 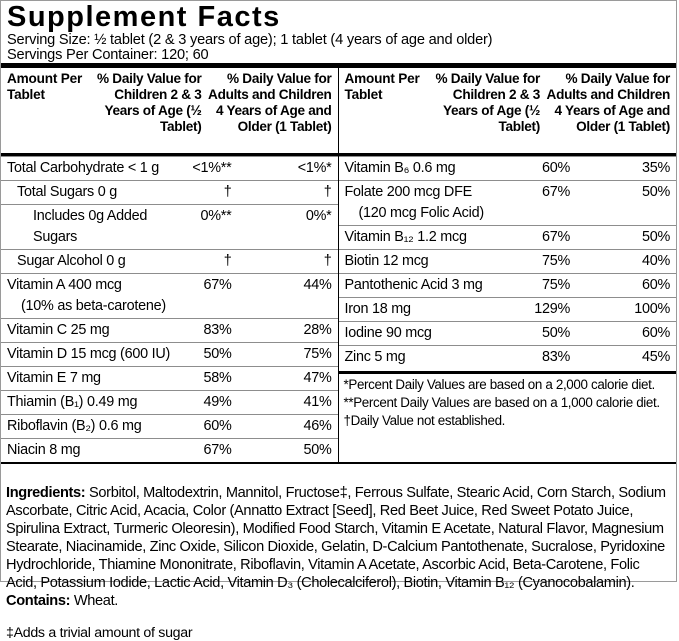 What do you see at coordinates (317, 354) in the screenshot?
I see `dv-adults-value: 75%` at bounding box center [317, 354].